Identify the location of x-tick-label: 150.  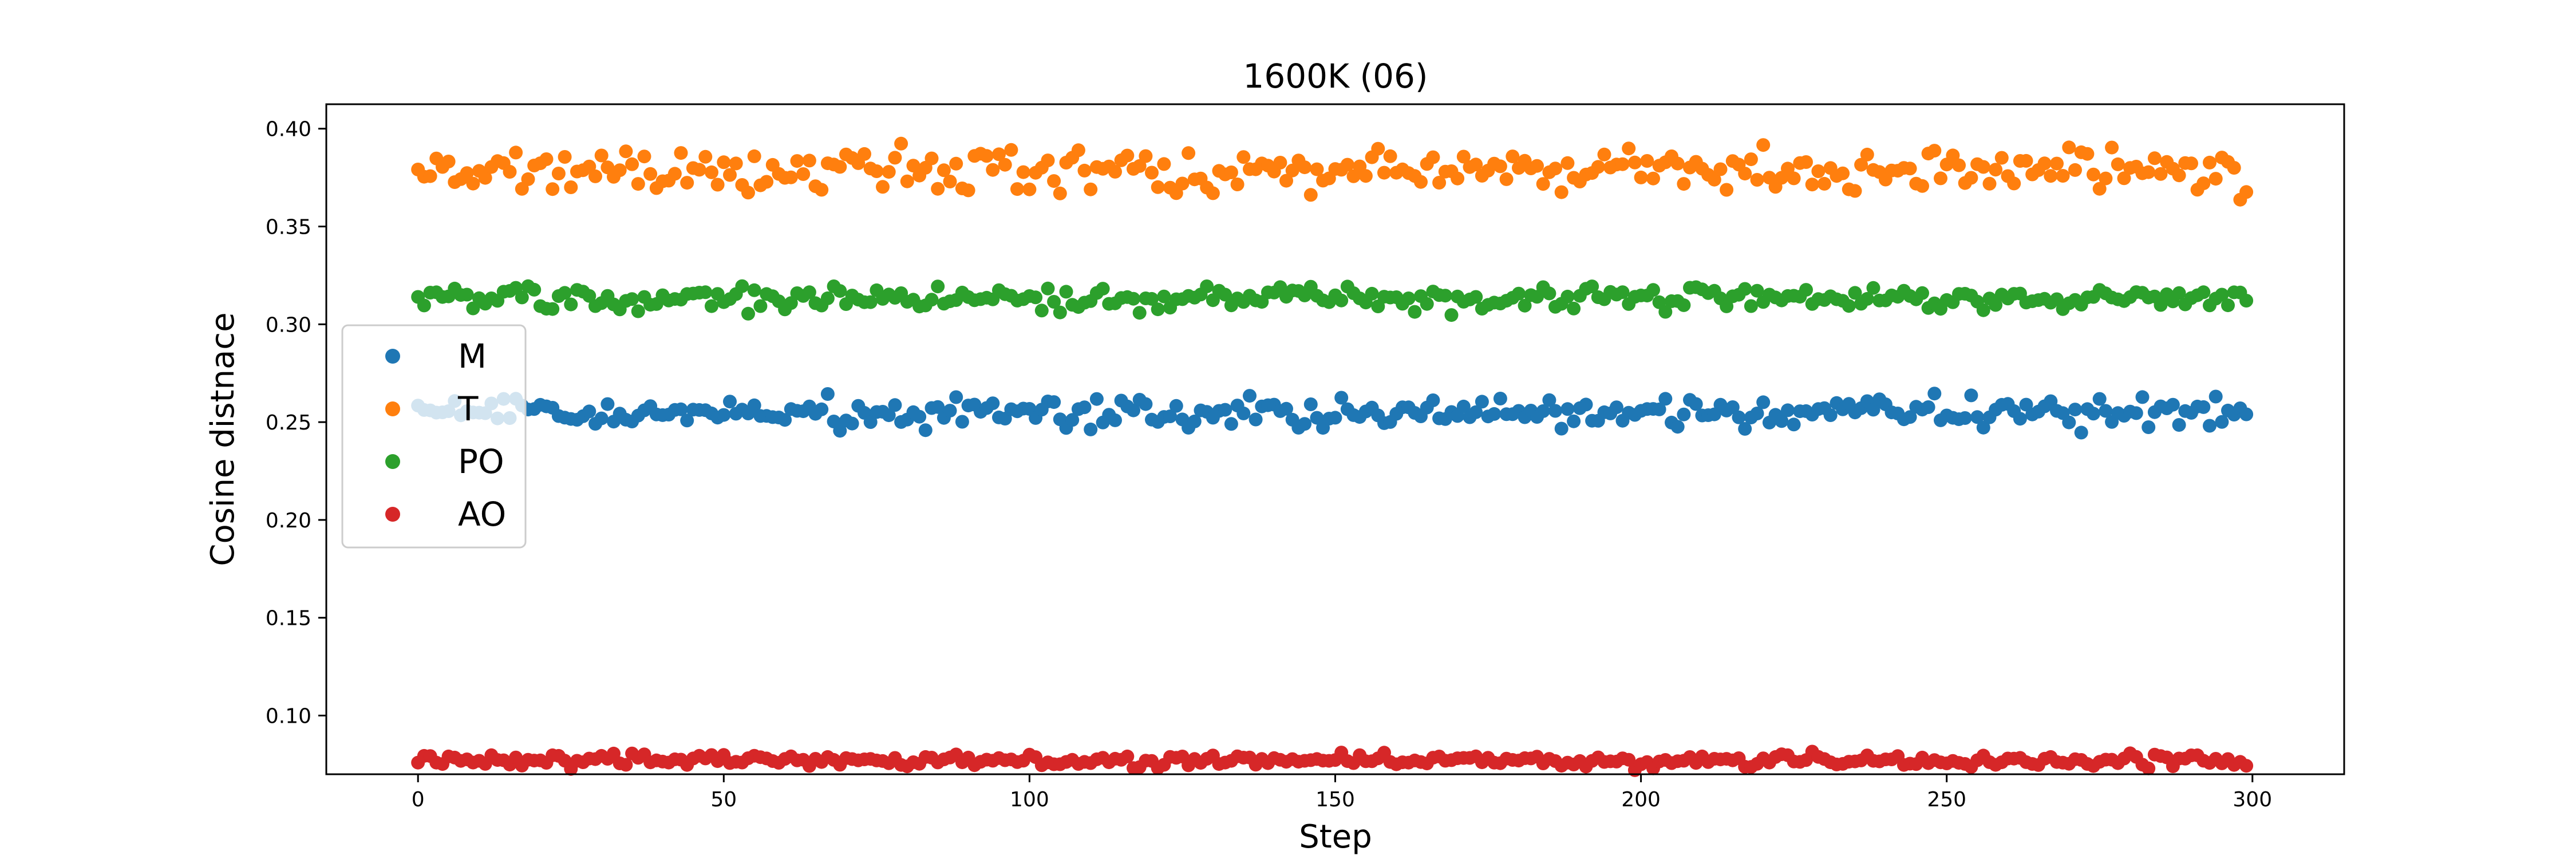
(1335, 799).